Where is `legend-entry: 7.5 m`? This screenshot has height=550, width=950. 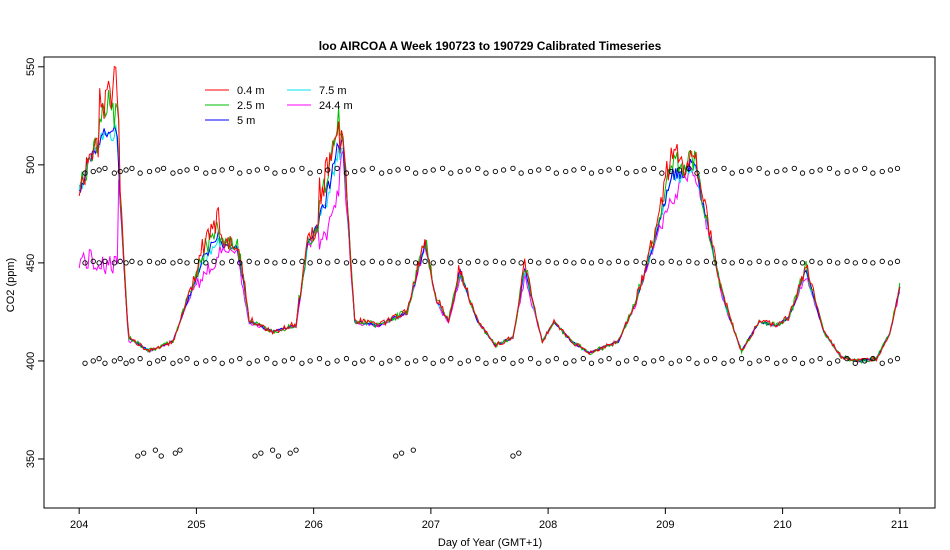
legend-entry: 7.5 m is located at coordinates (333, 91).